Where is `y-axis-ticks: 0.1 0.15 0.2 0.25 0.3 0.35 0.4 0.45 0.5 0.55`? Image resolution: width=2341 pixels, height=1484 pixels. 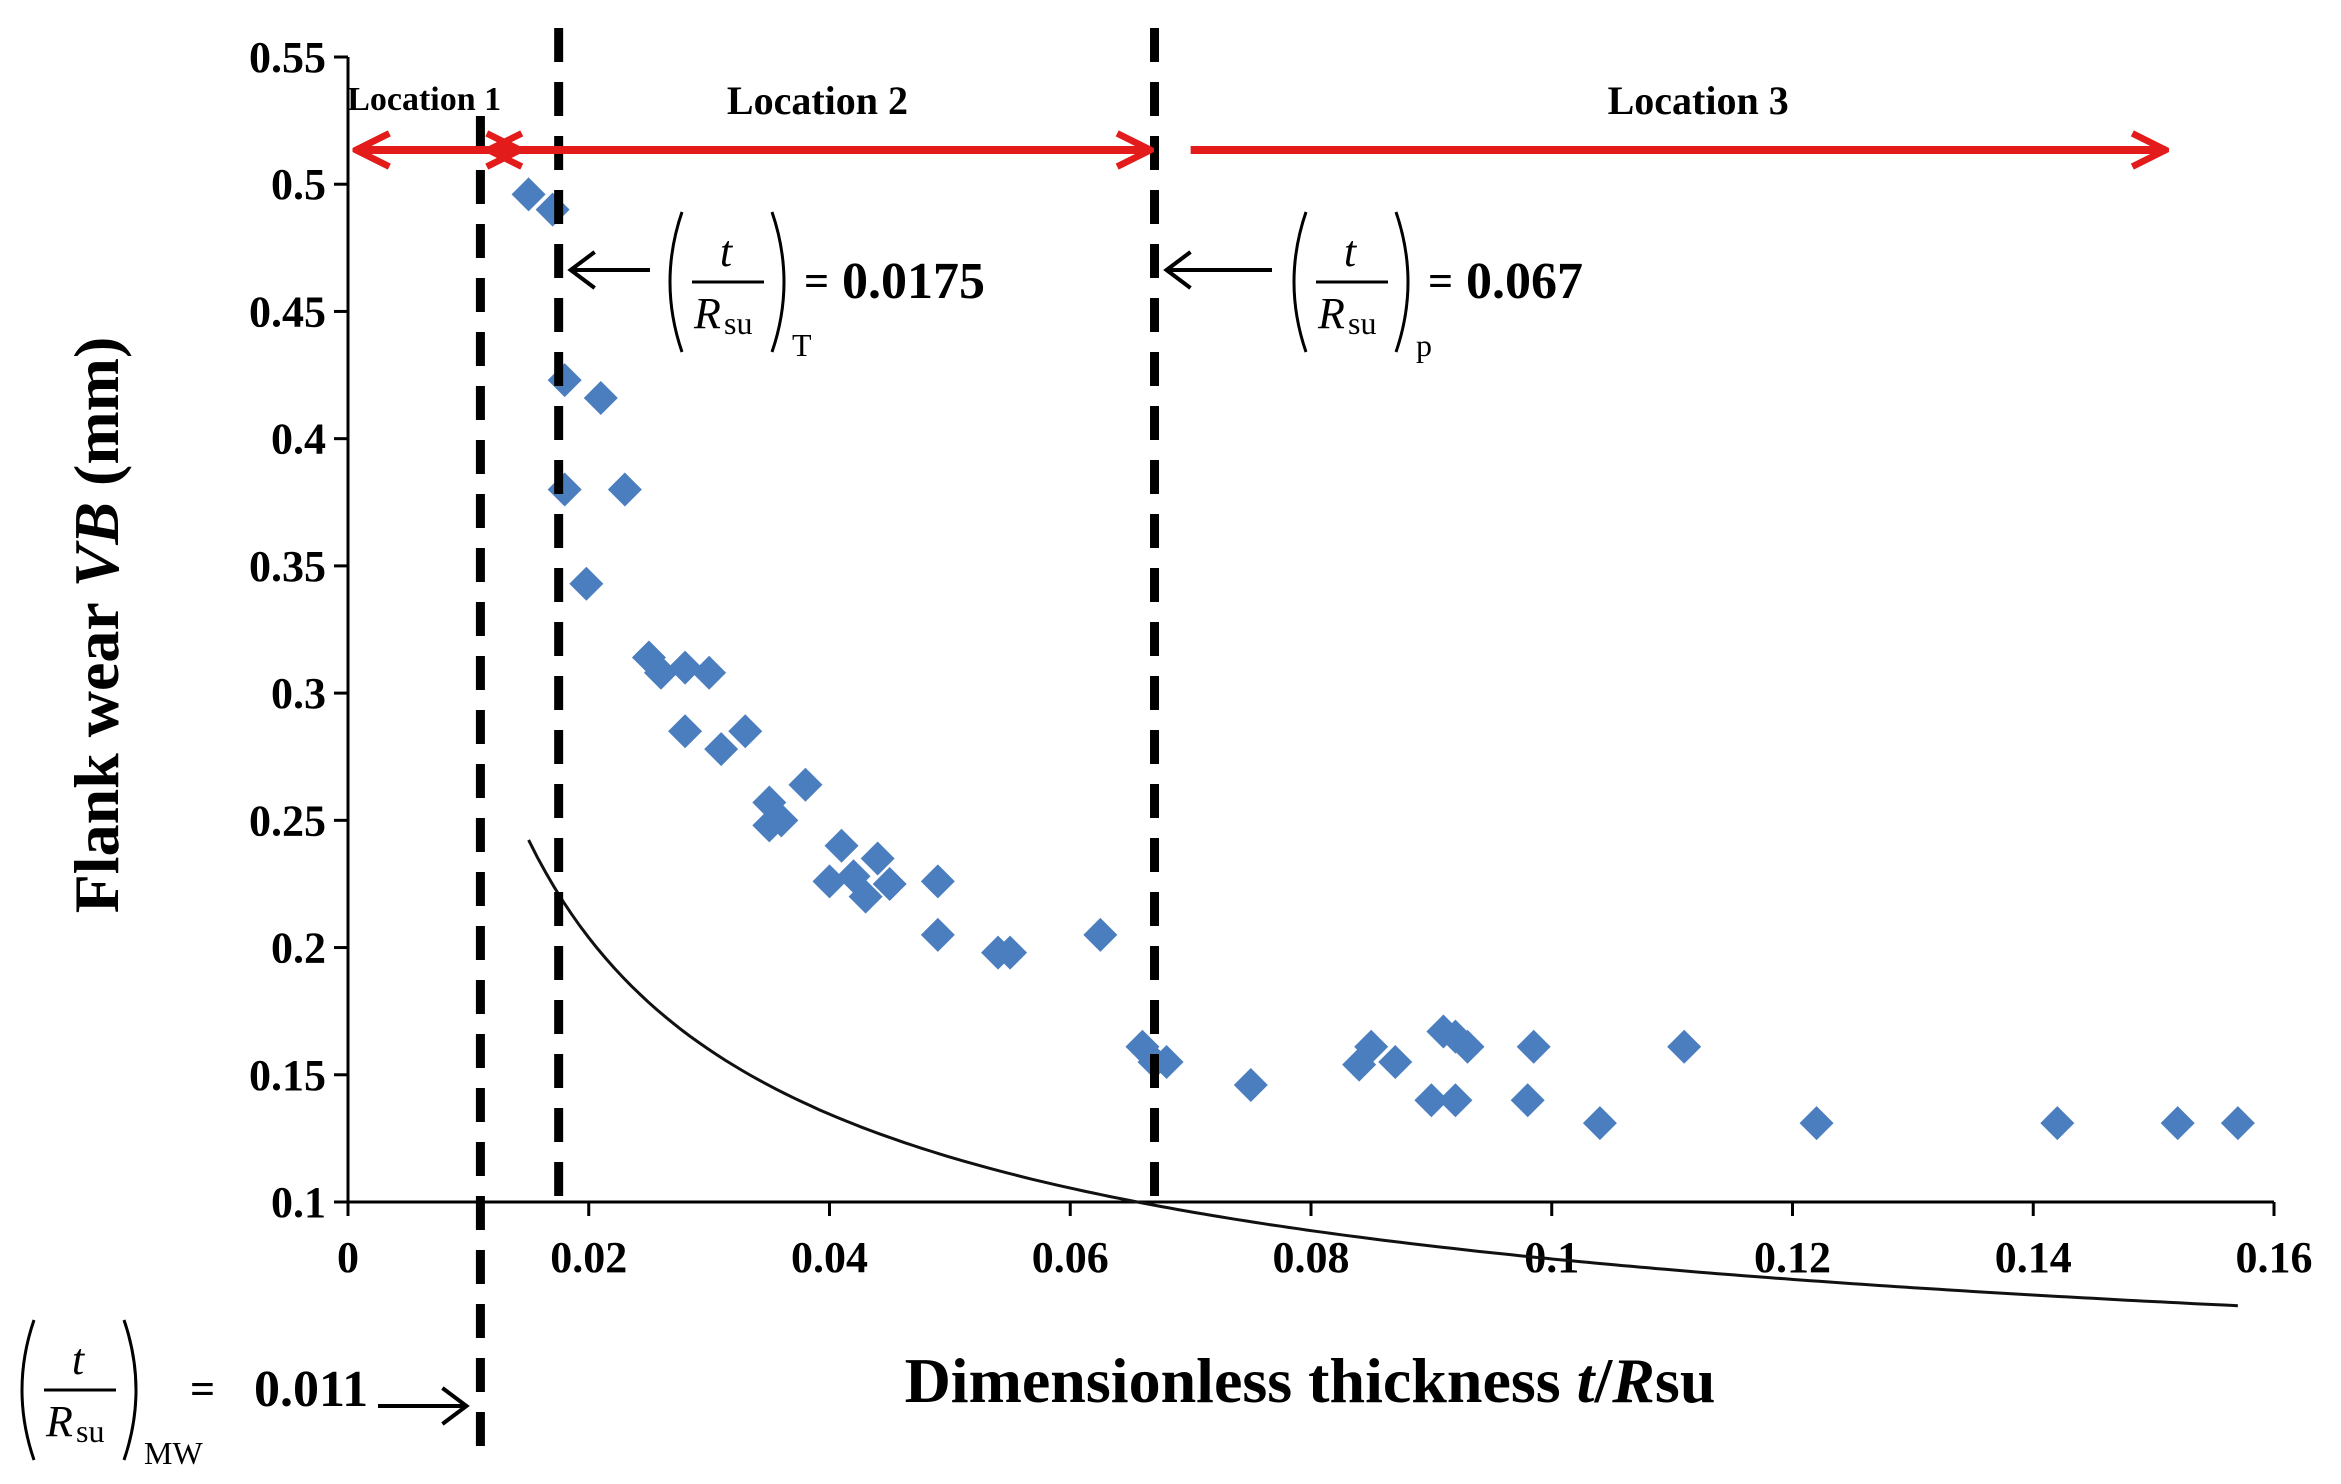
y-axis-ticks: 0.1 0.15 0.2 0.25 0.3 0.35 0.4 0.45 0.5 0.55 is located at coordinates (298, 630).